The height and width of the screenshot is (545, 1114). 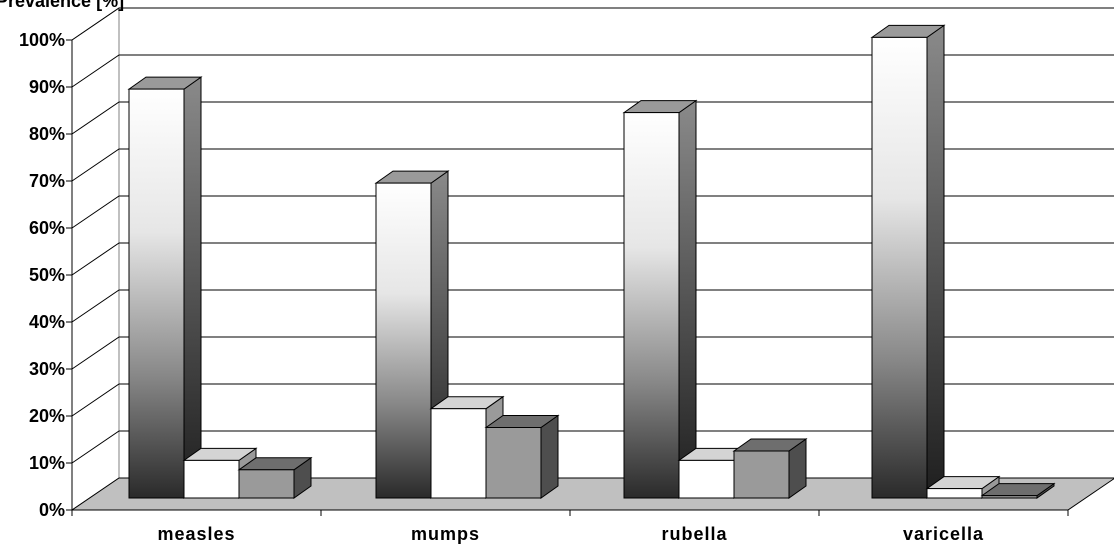 What do you see at coordinates (42, 40) in the screenshot?
I see `y-tick-label: 100%` at bounding box center [42, 40].